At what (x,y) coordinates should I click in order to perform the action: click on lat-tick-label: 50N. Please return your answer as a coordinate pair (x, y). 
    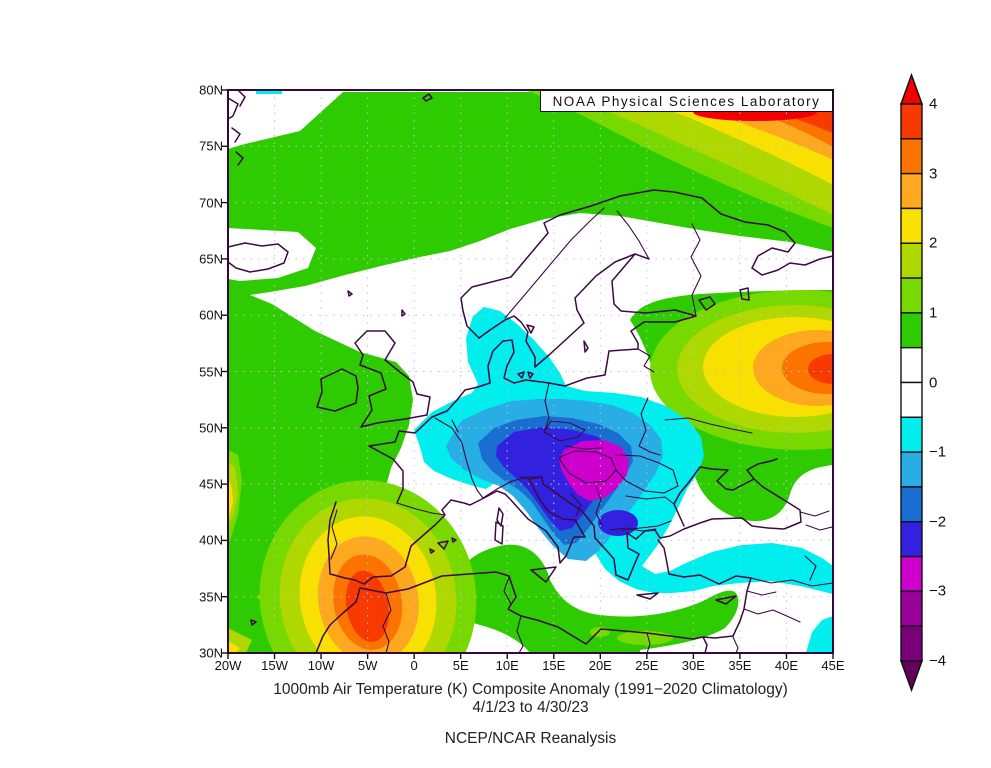
    Looking at the image, I should click on (211, 428).